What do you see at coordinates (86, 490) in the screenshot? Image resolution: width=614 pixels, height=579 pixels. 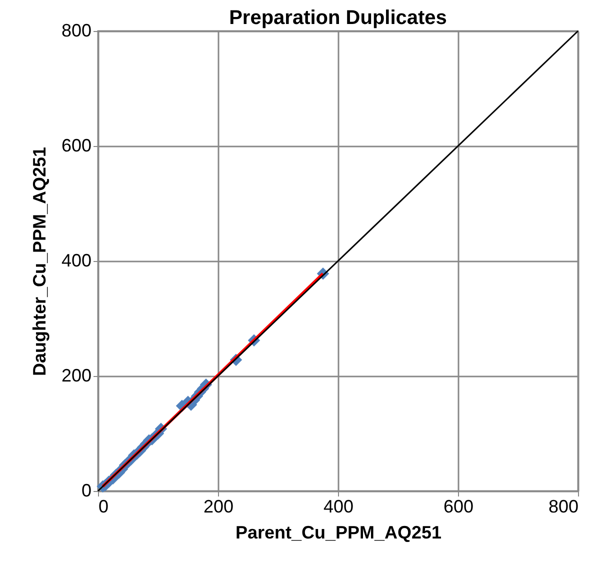 I see `y-tick-label: 0` at bounding box center [86, 490].